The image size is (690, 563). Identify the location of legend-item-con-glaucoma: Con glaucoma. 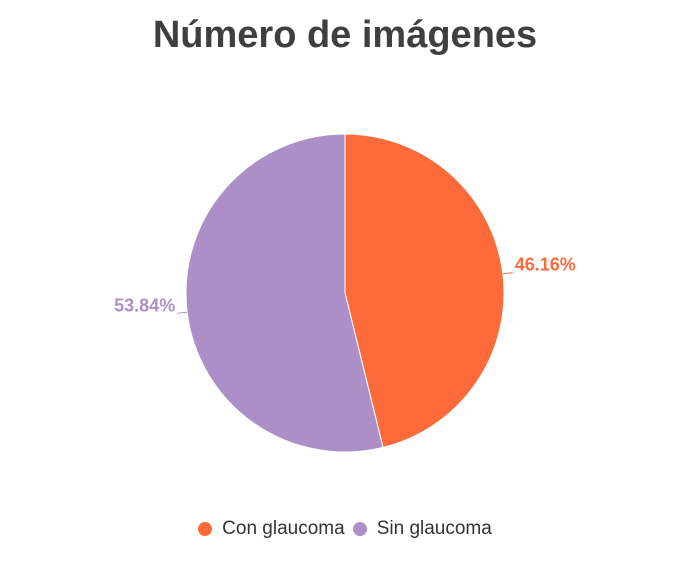
(271, 529).